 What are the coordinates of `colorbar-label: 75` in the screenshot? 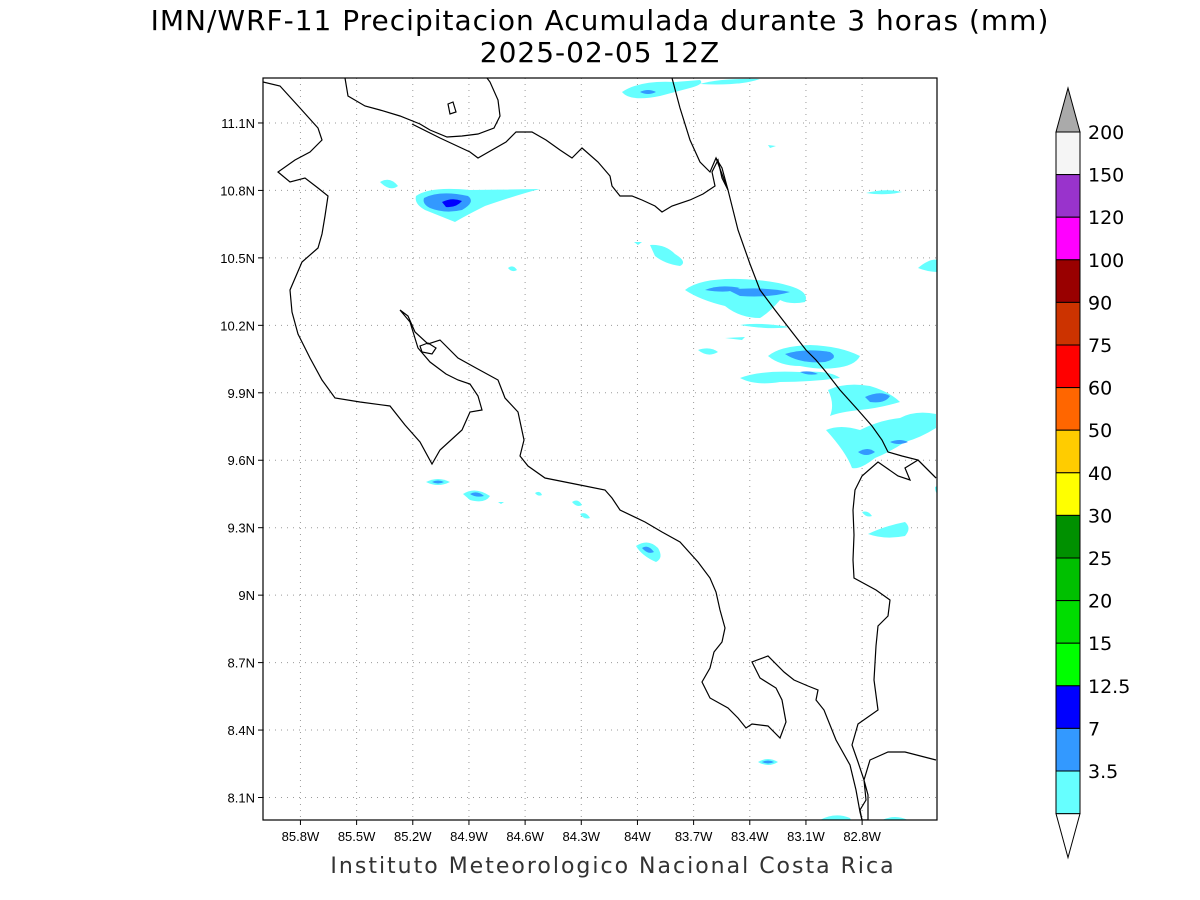 It's located at (1100, 346).